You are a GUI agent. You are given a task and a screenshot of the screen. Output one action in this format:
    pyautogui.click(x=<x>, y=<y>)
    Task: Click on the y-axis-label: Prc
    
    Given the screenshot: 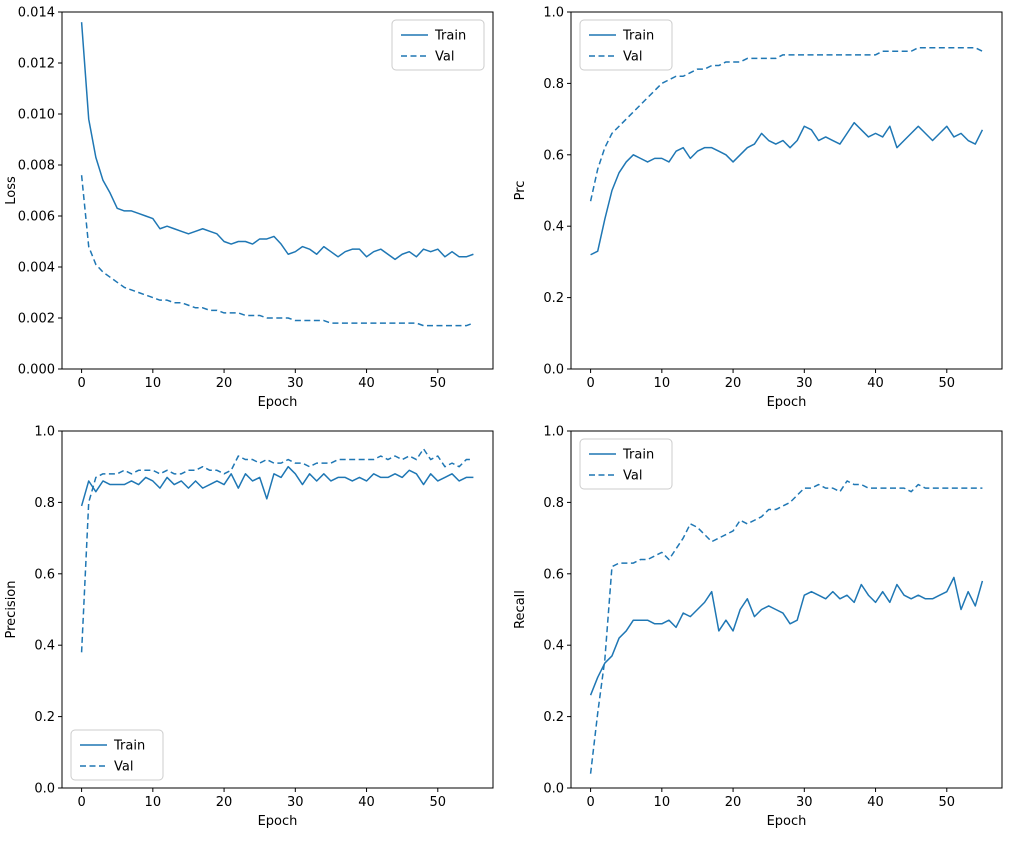 What is the action you would take?
    pyautogui.click(x=520, y=191)
    